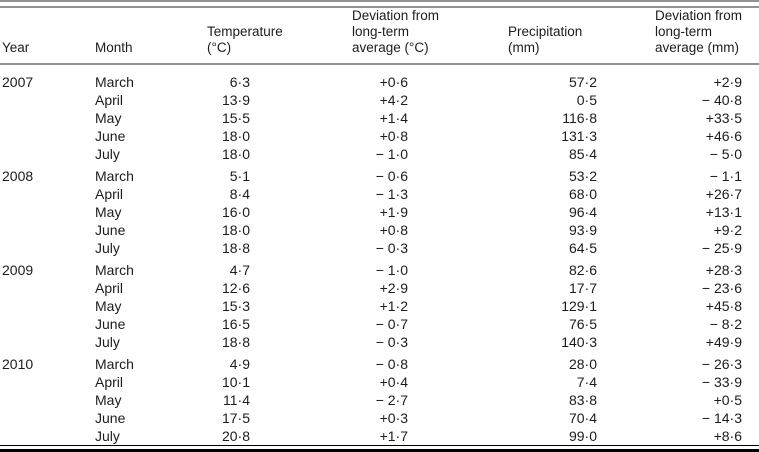 This screenshot has width=759, height=452. What do you see at coordinates (582, 324) in the screenshot?
I see `precipitation-cell: 76·5` at bounding box center [582, 324].